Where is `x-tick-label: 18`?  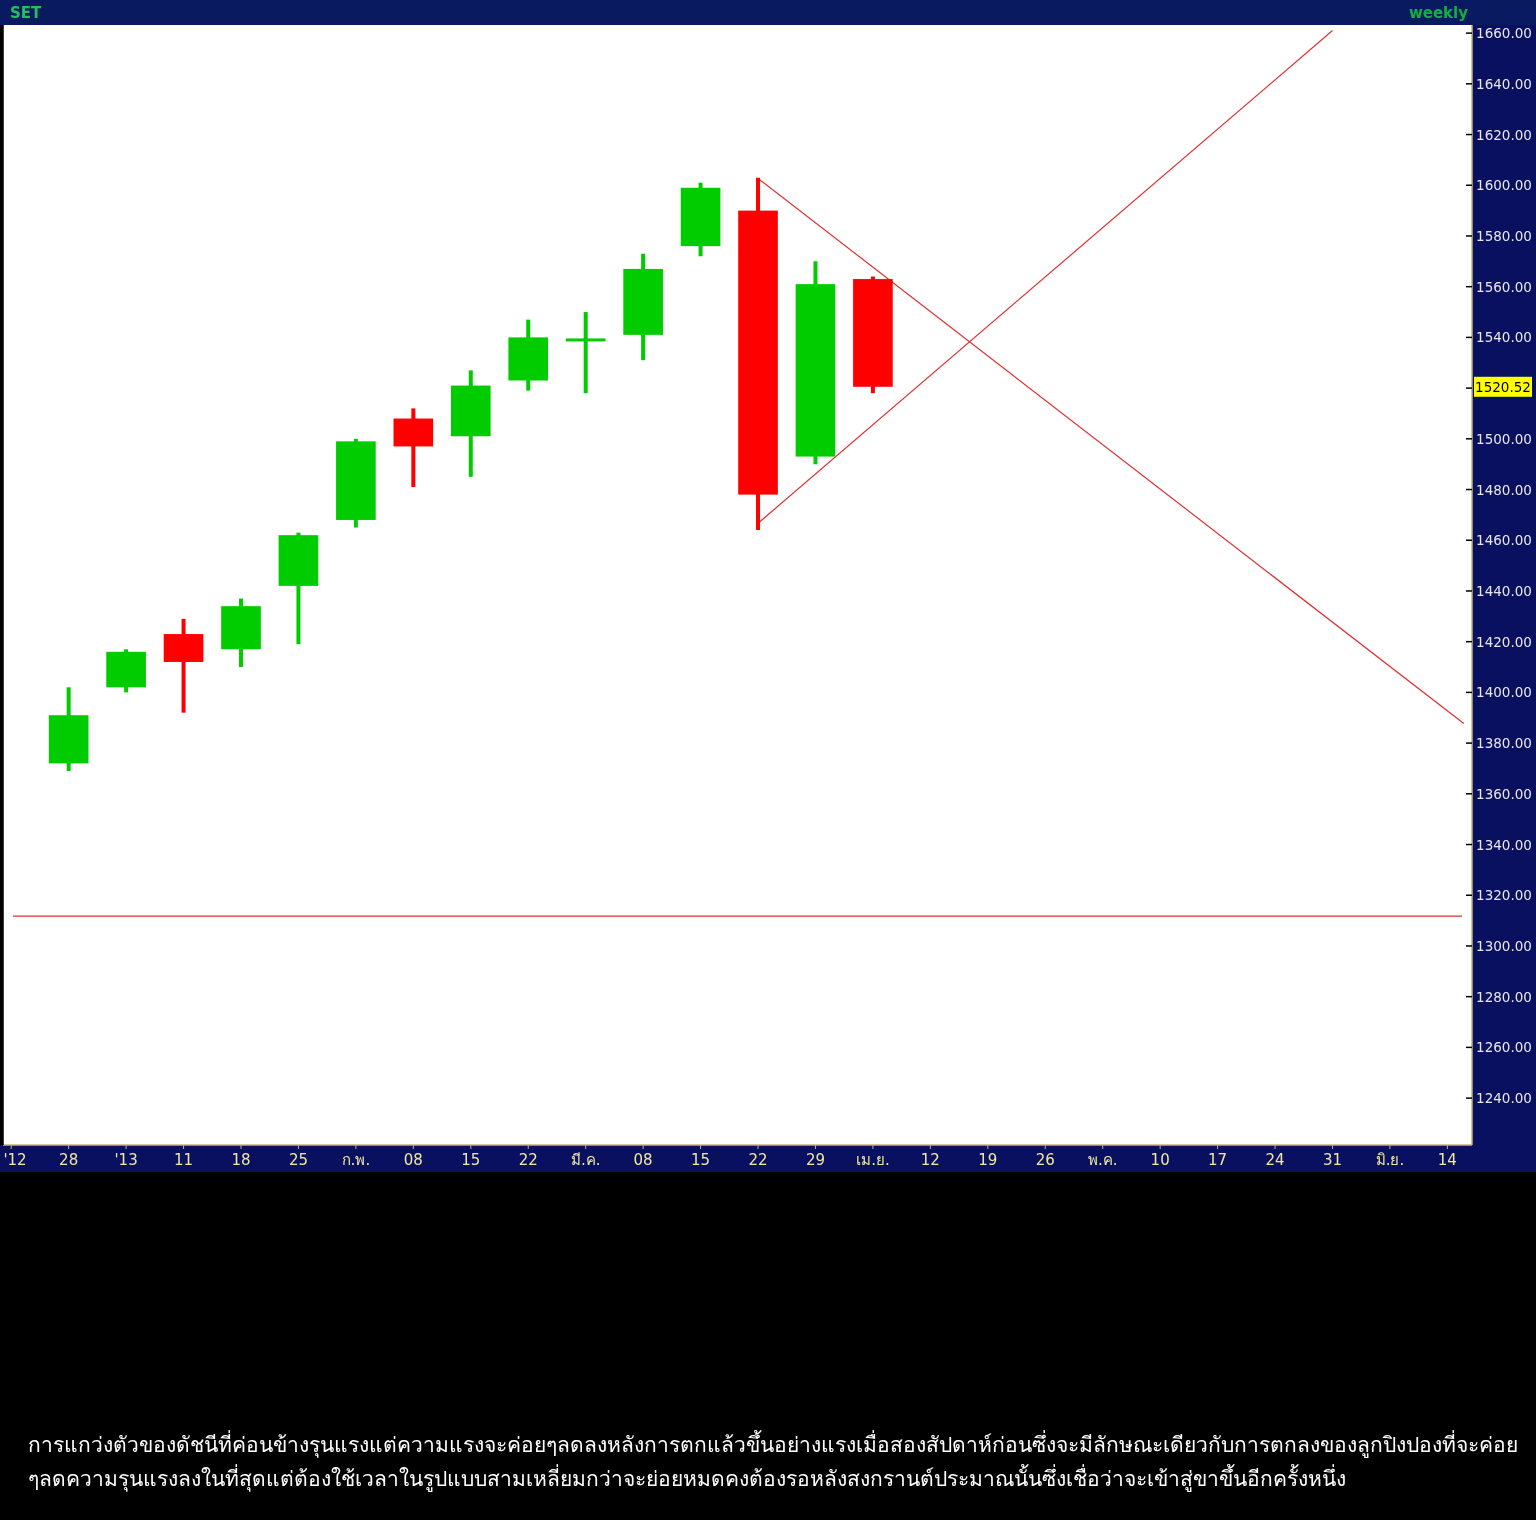 x-tick-label: 18 is located at coordinates (241, 1160).